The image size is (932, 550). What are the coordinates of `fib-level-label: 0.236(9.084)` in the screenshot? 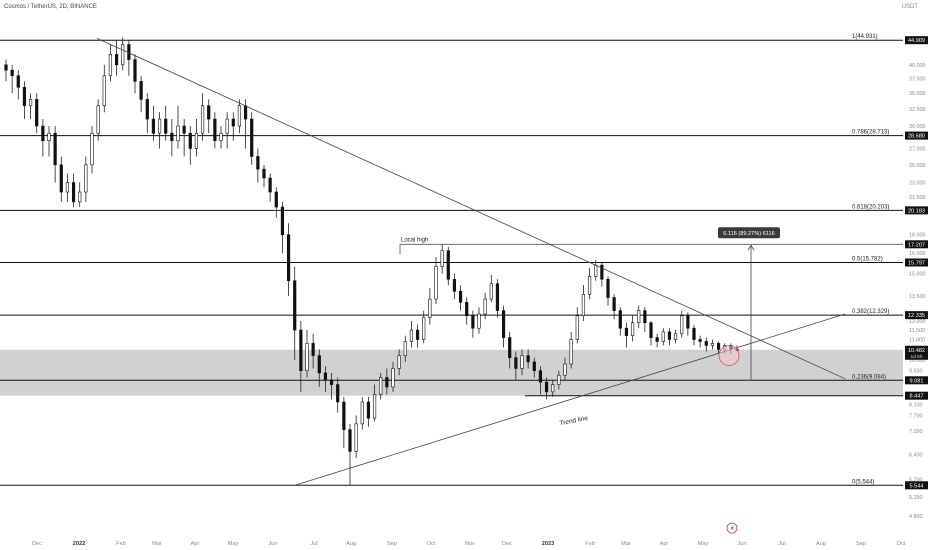 It's located at (869, 377).